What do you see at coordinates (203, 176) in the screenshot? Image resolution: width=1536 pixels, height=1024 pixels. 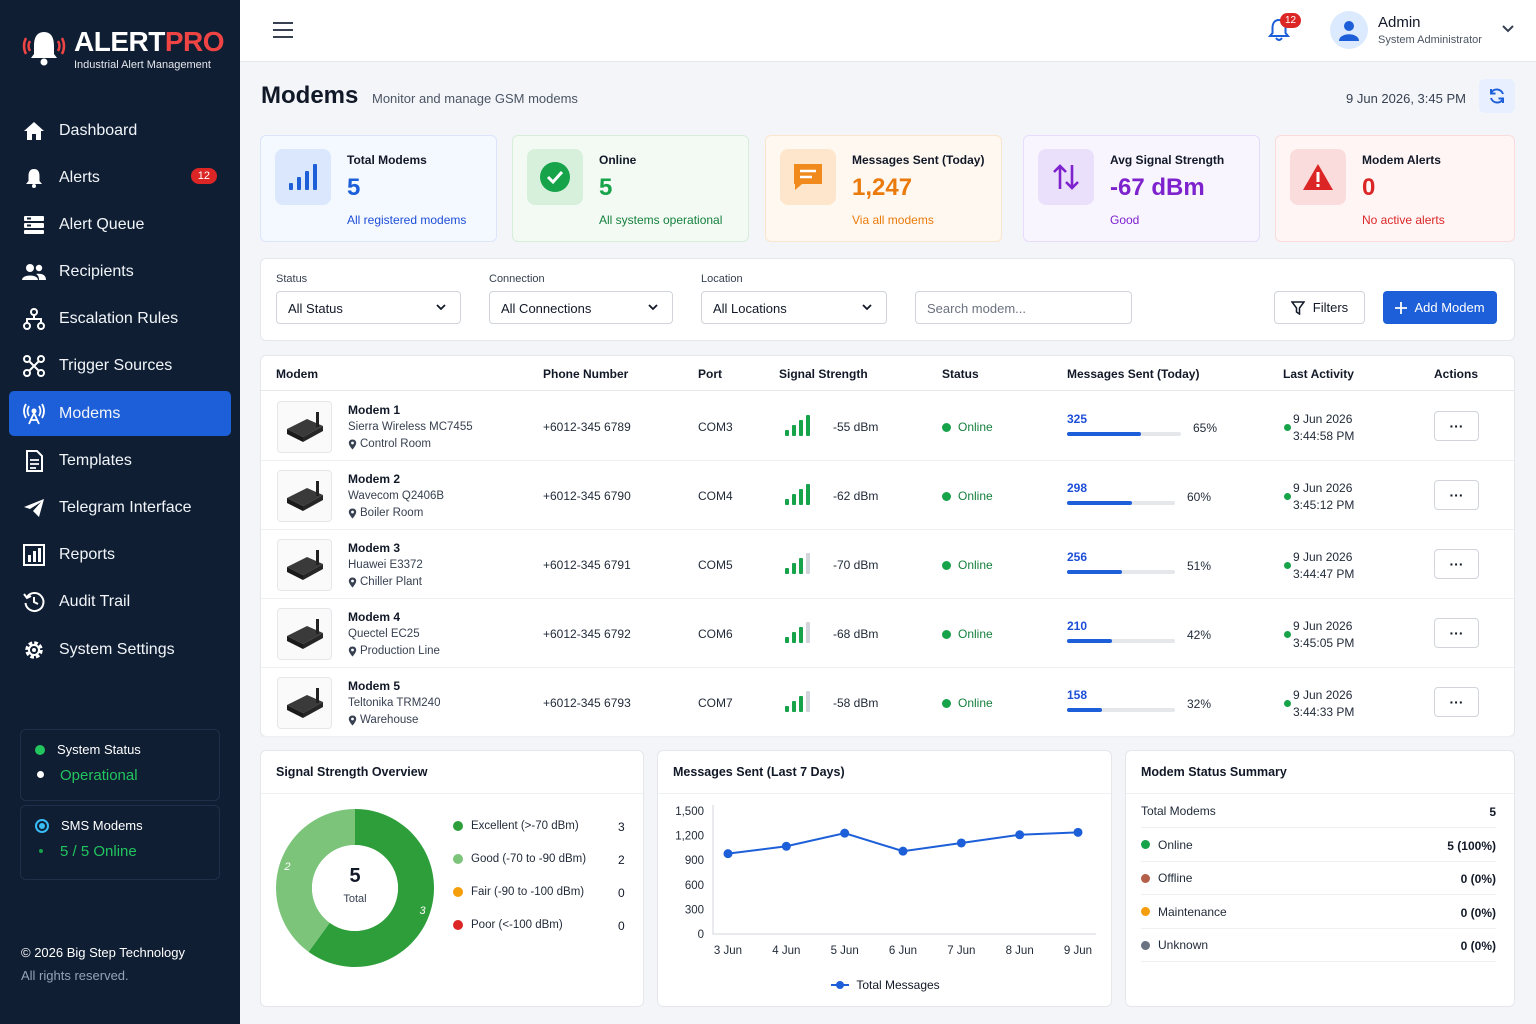 I see `alerts-count-badge: 12` at bounding box center [203, 176].